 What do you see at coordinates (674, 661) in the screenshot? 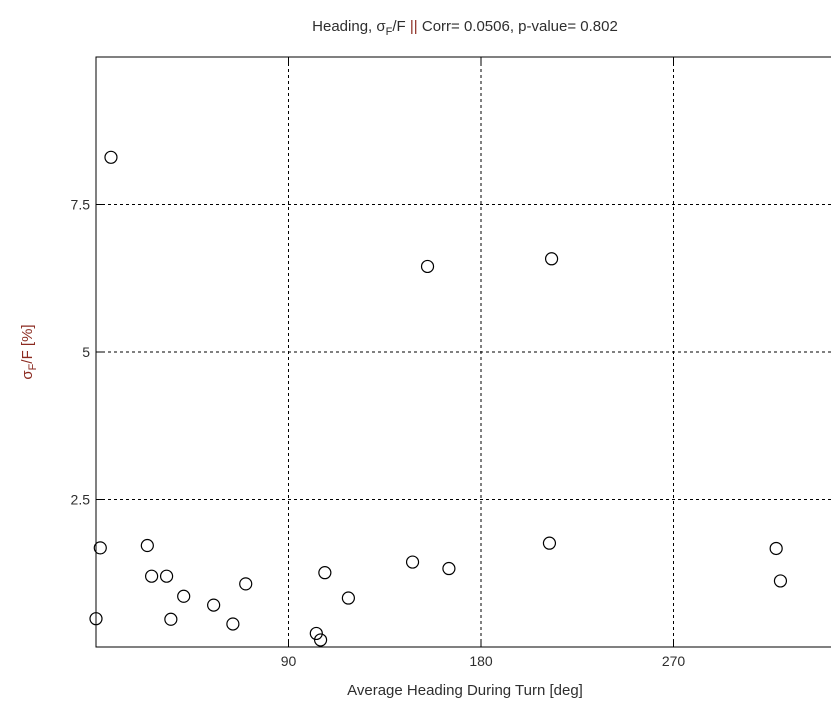
I see `x-tick-label: 270` at bounding box center [674, 661].